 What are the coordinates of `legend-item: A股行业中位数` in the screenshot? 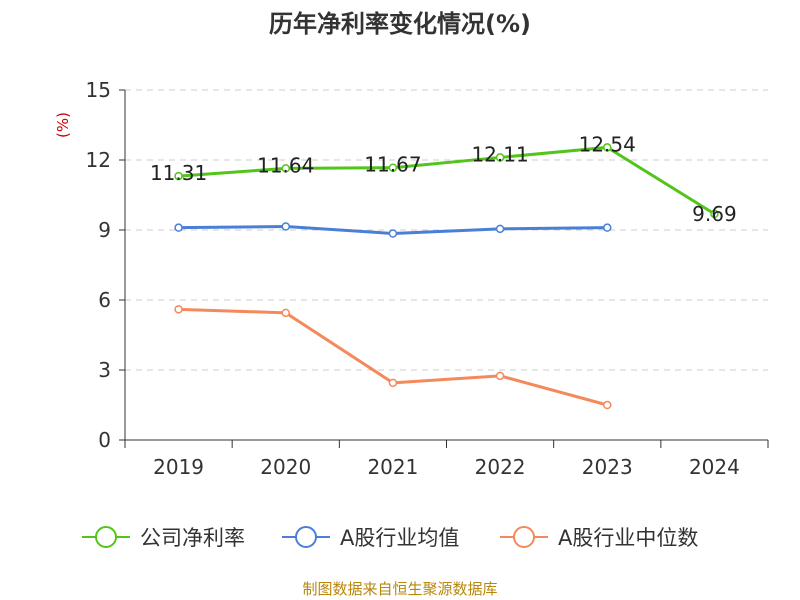 It's located at (599, 538).